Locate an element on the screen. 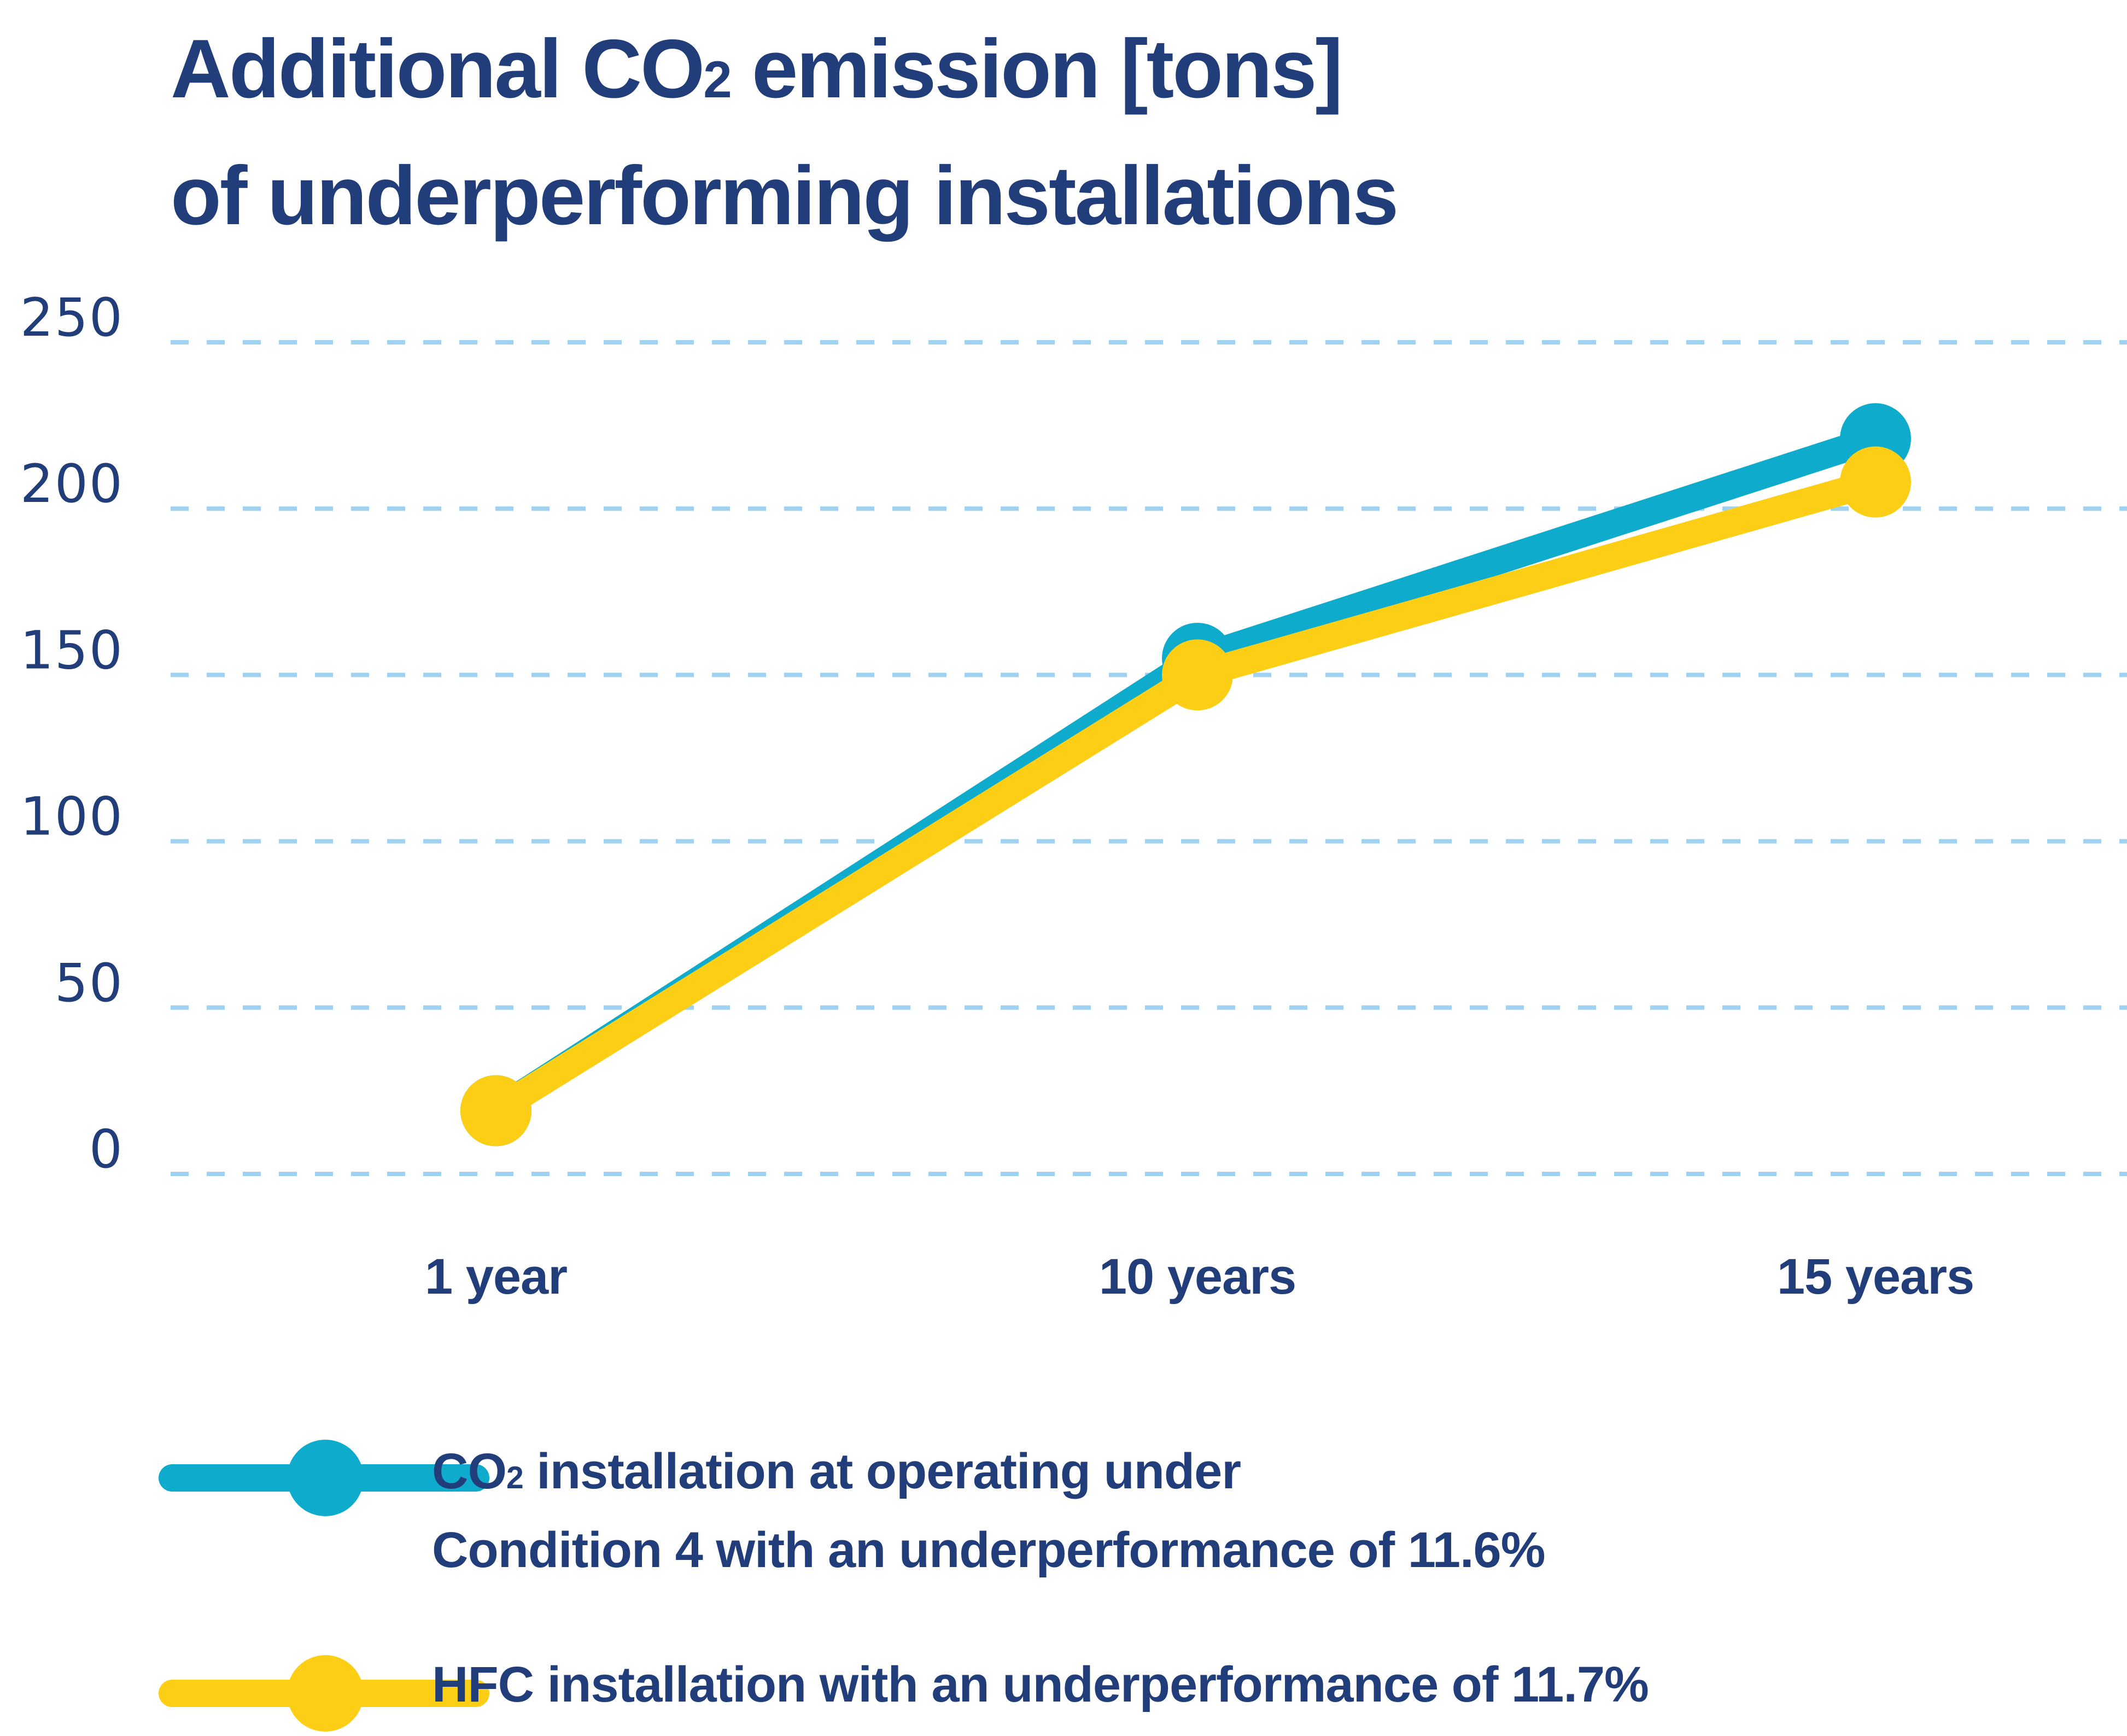 This screenshot has height=1736, width=2127. y-tick-label: 250 is located at coordinates (72, 317).